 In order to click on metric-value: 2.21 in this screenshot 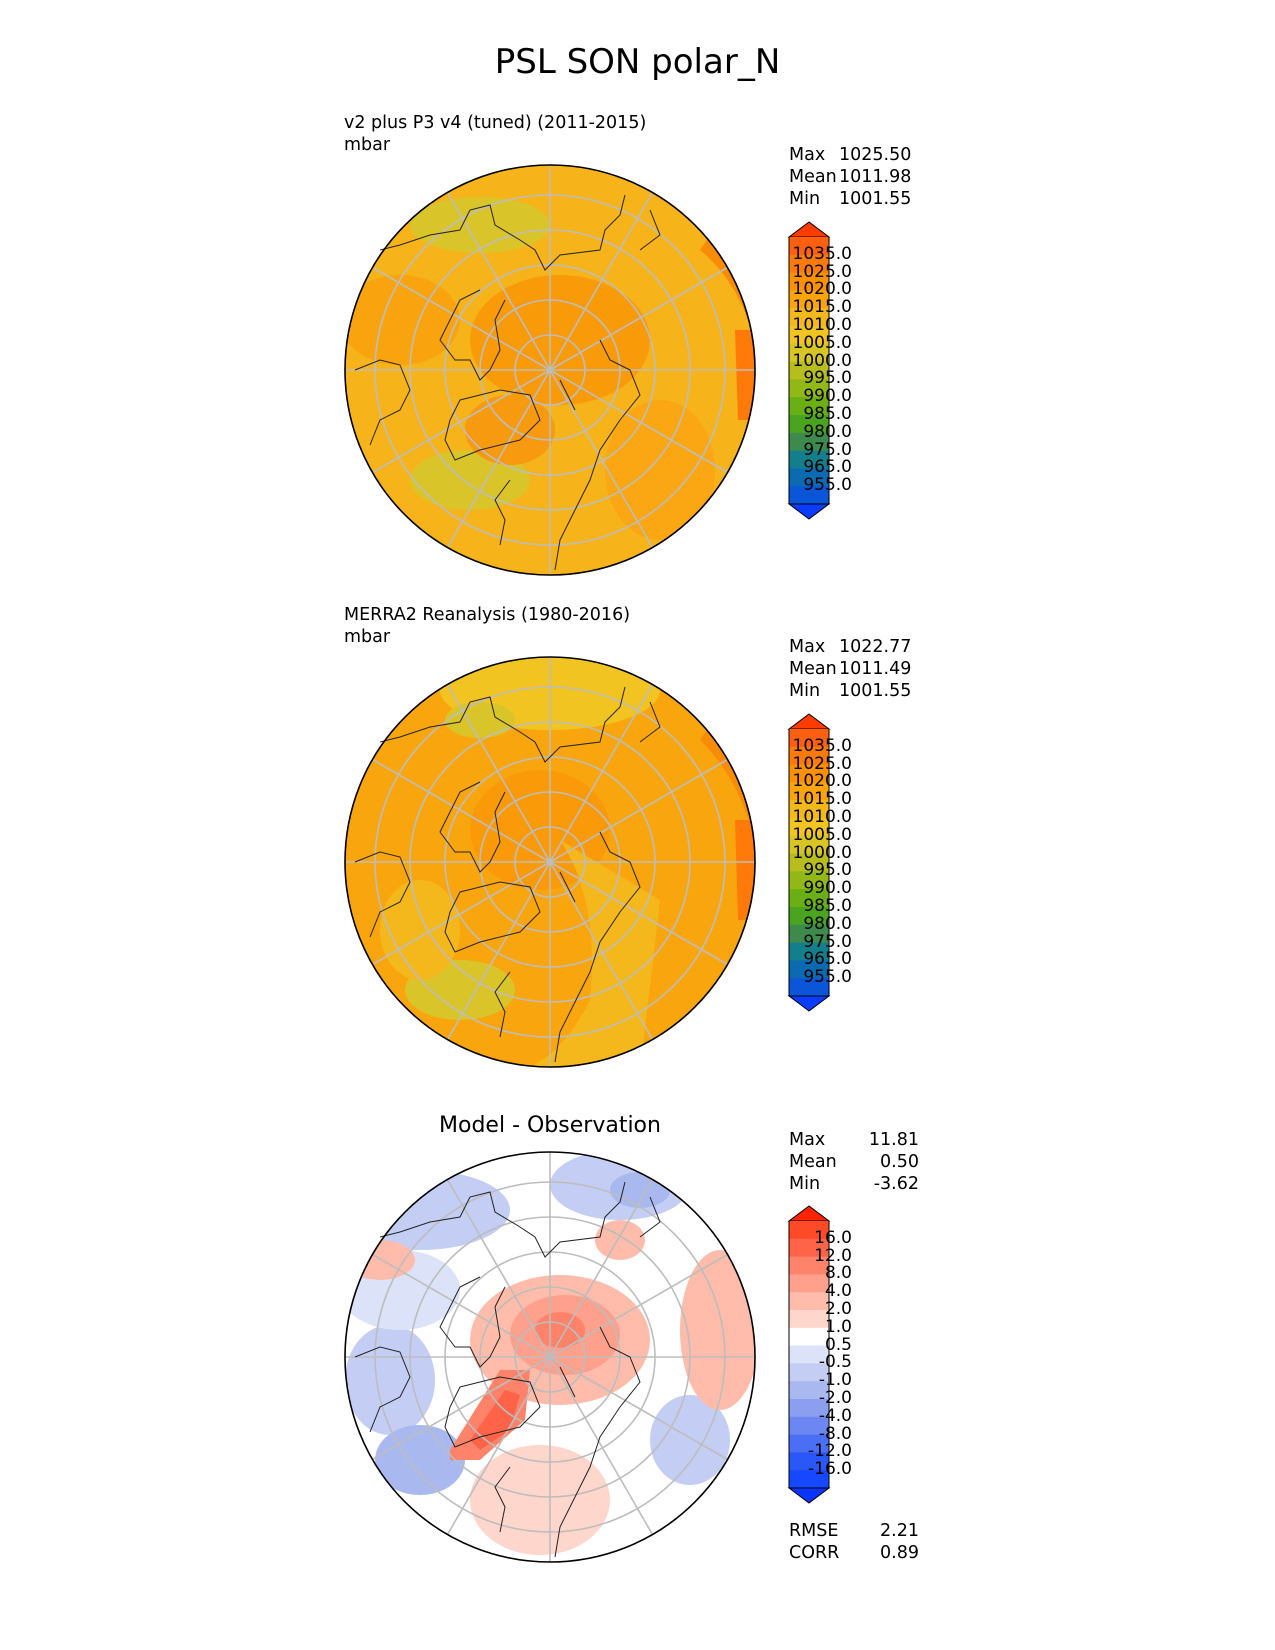, I will do `click(899, 1531)`.